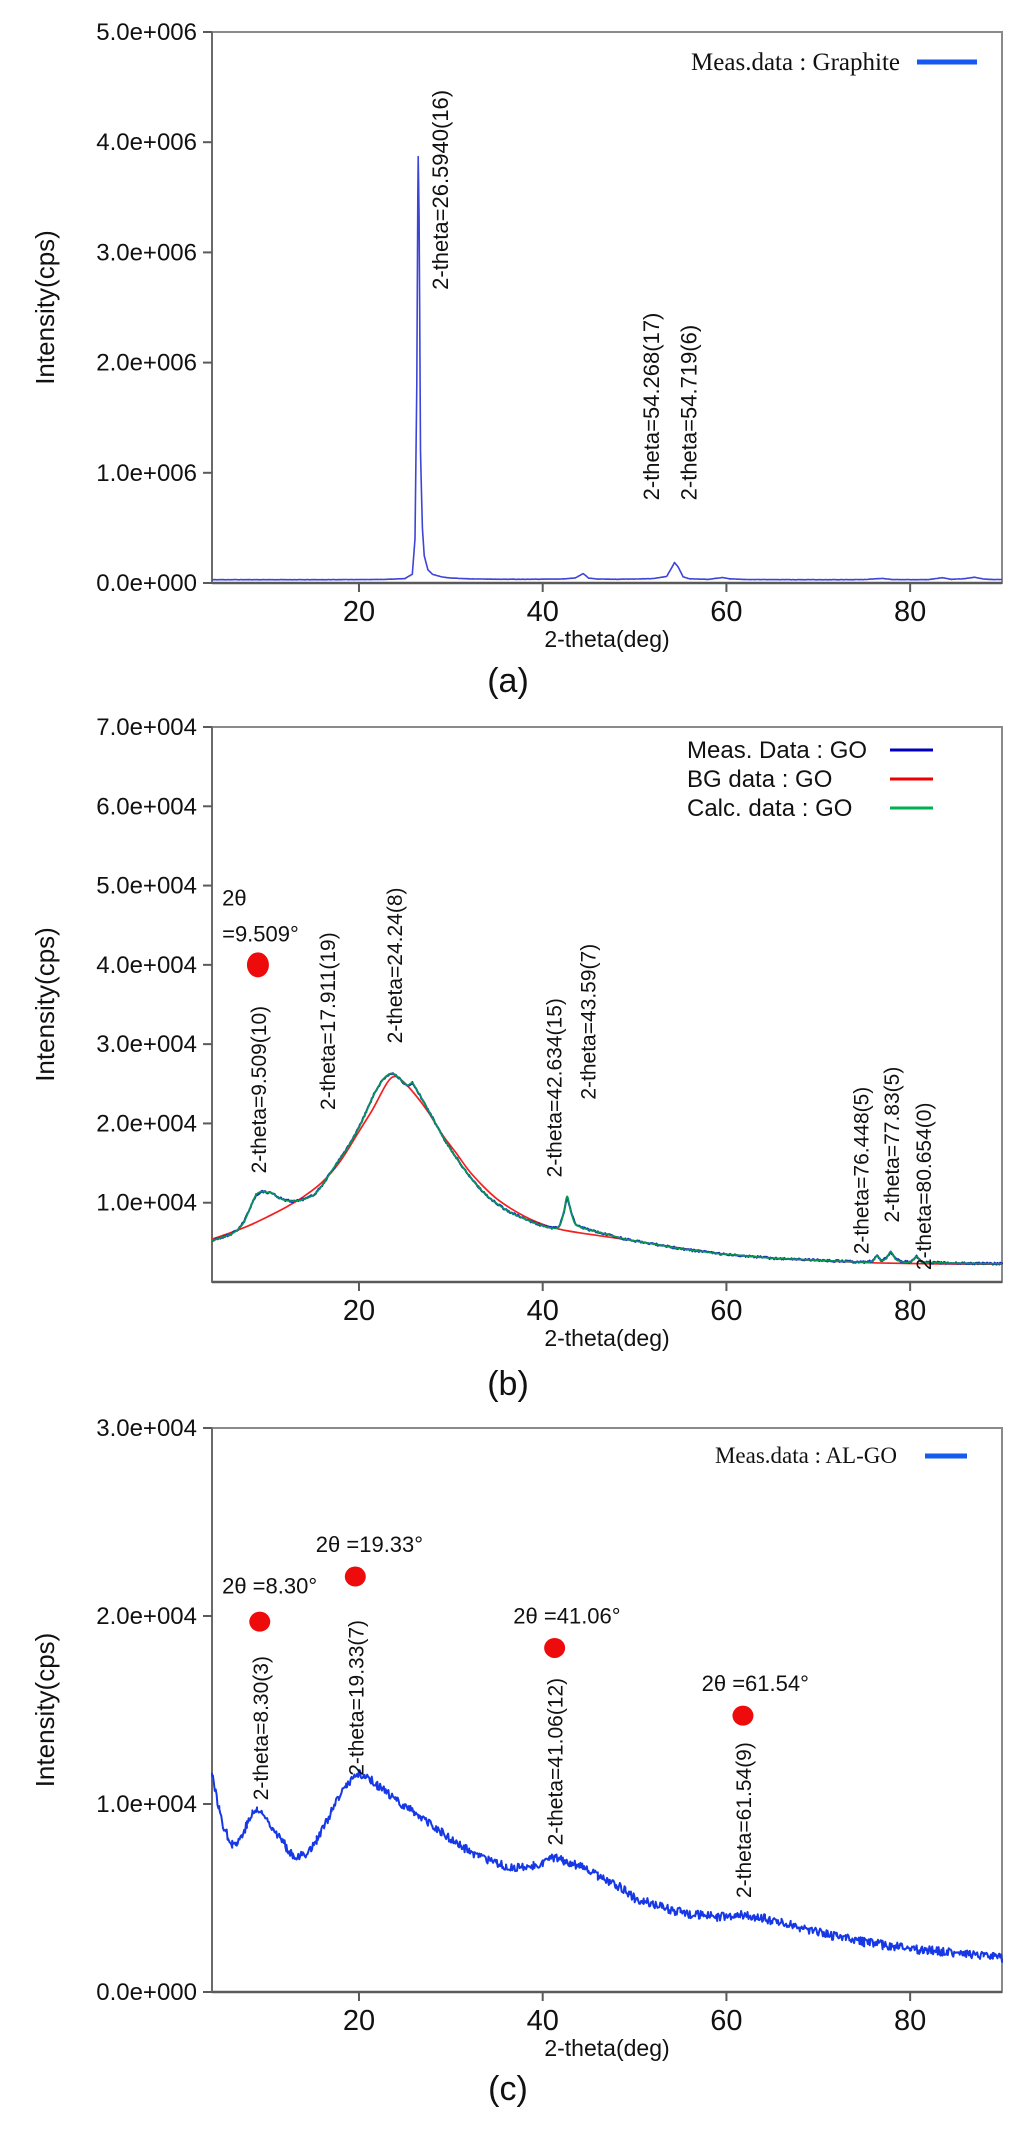  Describe the element at coordinates (508, 1384) in the screenshot. I see `chart-caption: (b)` at that location.